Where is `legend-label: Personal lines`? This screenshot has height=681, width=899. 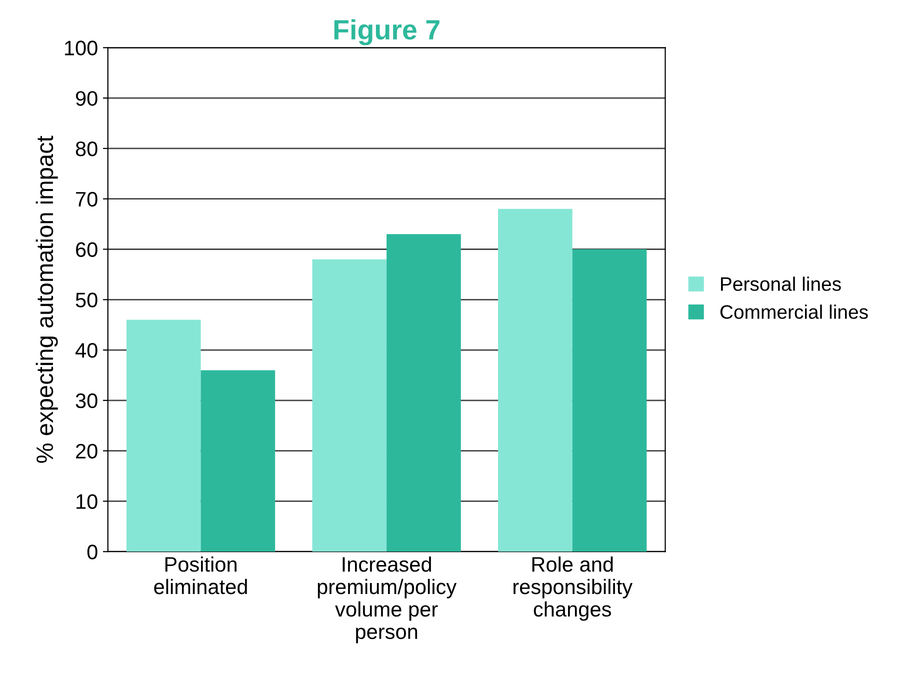
legend-label: Personal lines is located at coordinates (781, 283).